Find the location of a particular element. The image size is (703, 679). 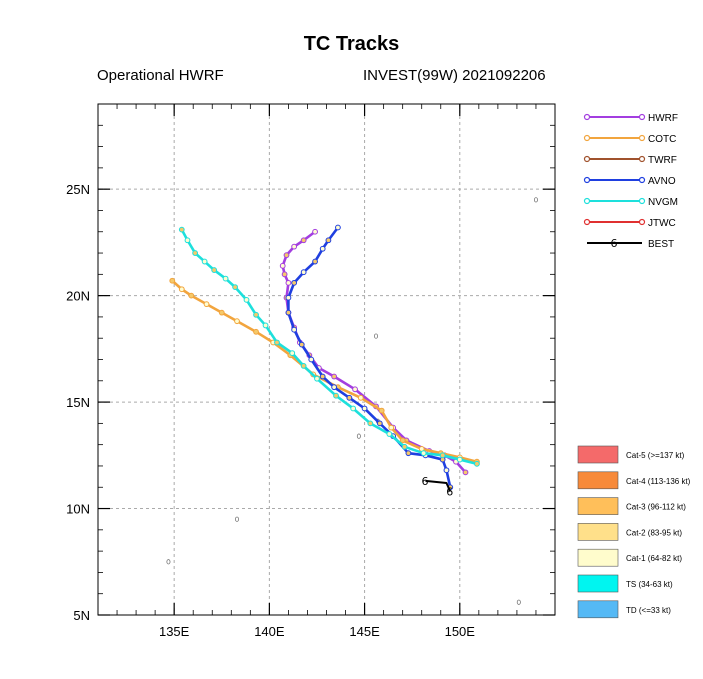

legend-item-best: 6 BEST is located at coordinates (630, 243).